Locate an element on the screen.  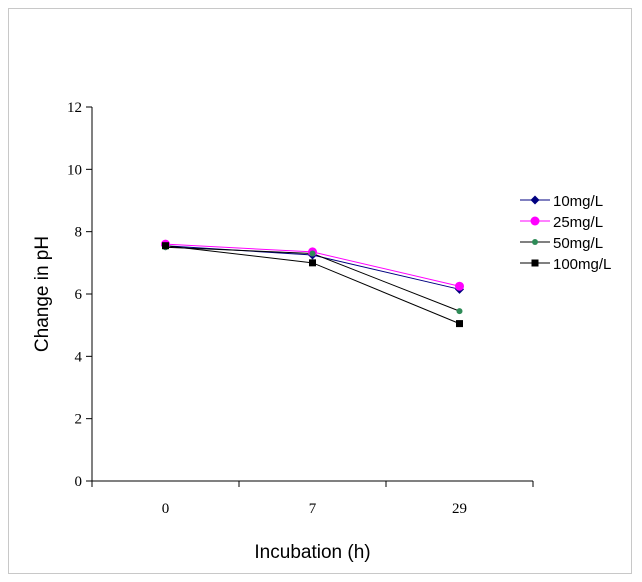
y-tick-label: 8 is located at coordinates (79, 233).